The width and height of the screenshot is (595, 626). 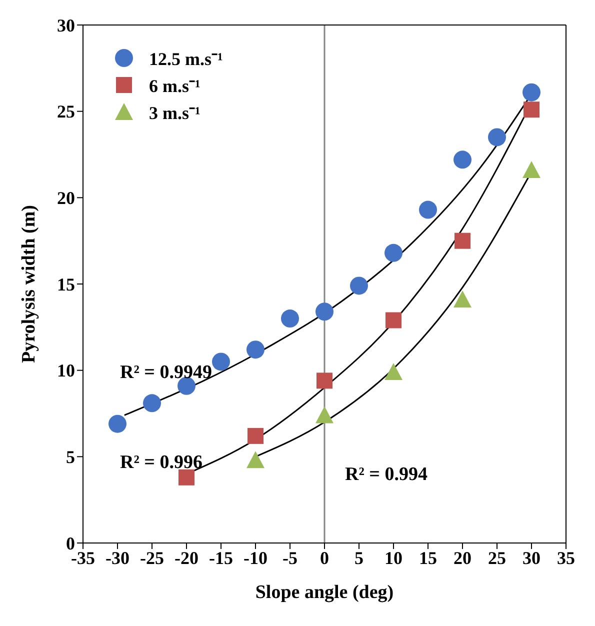 What do you see at coordinates (428, 558) in the screenshot?
I see `x-tick-label: 15` at bounding box center [428, 558].